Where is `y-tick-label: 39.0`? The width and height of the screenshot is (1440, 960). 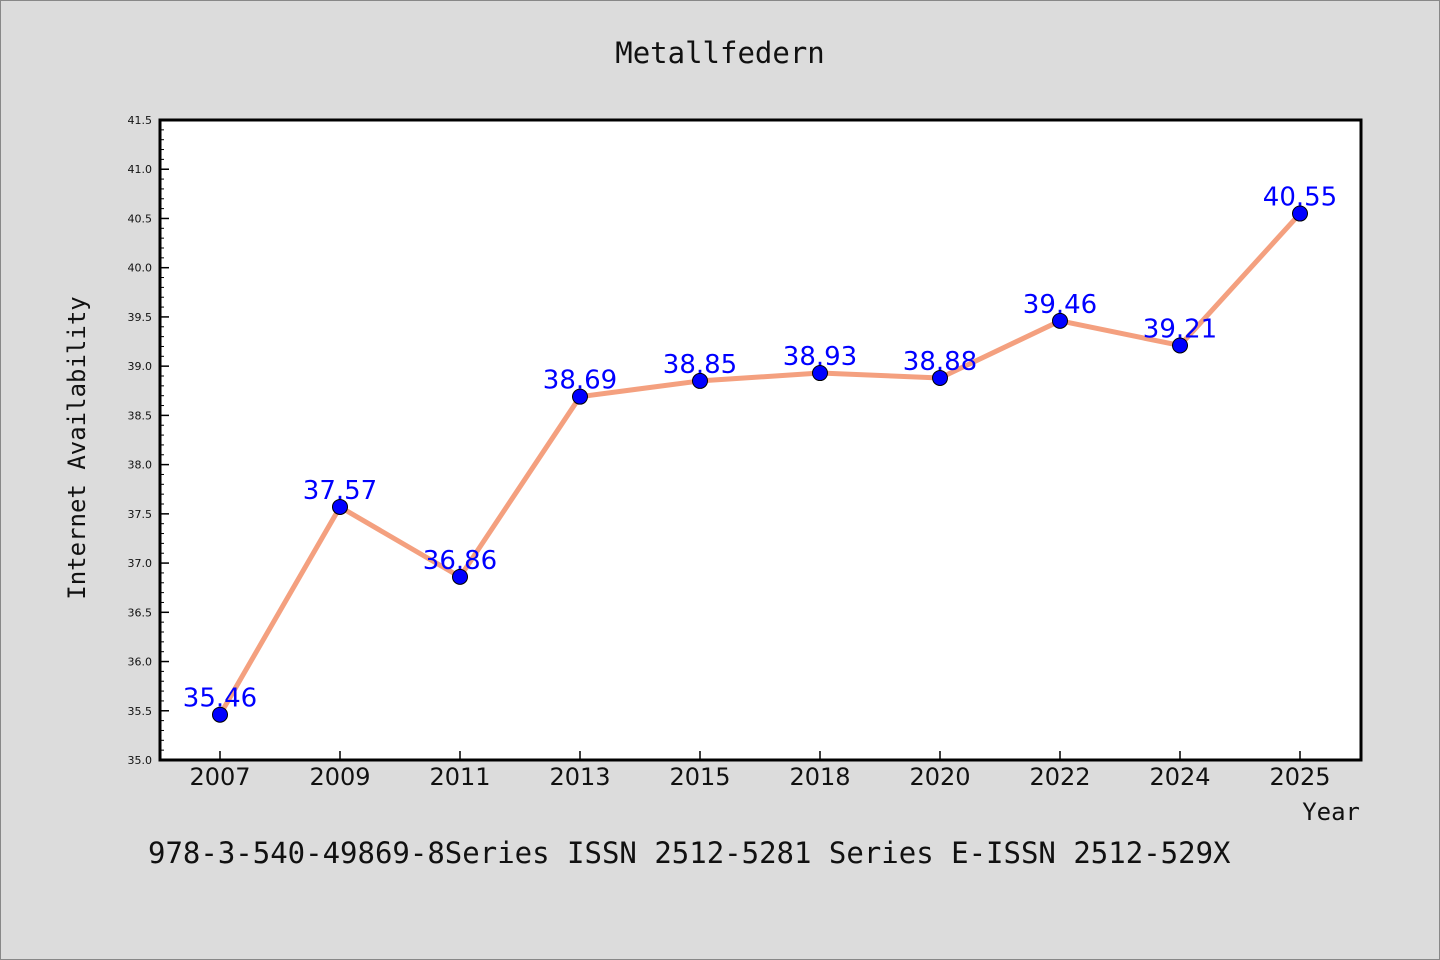
y-tick-label: 39.0 is located at coordinates (140, 366).